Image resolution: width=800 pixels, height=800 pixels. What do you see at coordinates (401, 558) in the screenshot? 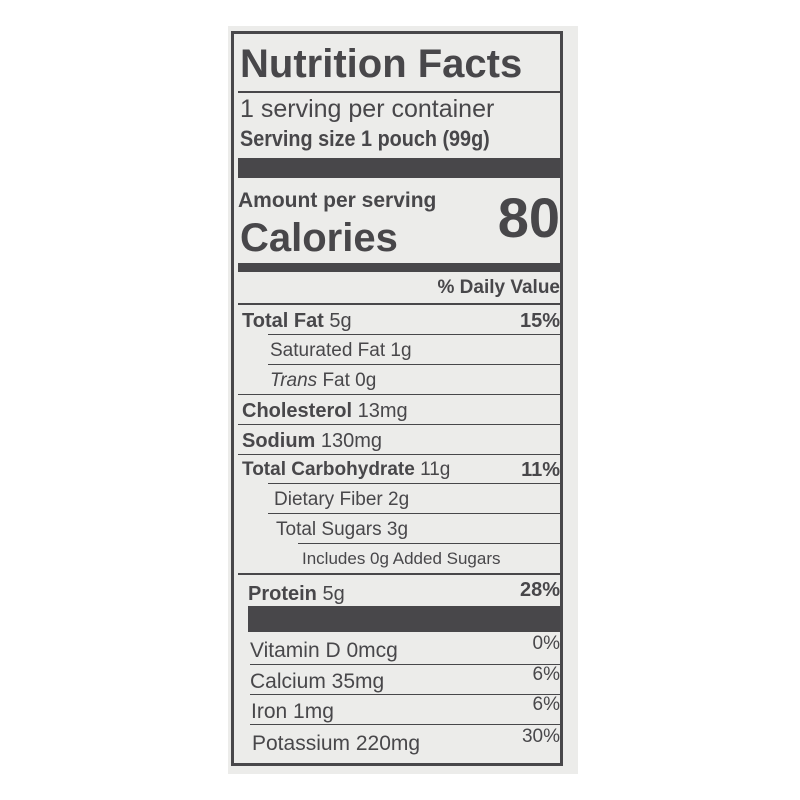
I see `nutrient-row-added-sugars: Includes 0g Added Sugars` at bounding box center [401, 558].